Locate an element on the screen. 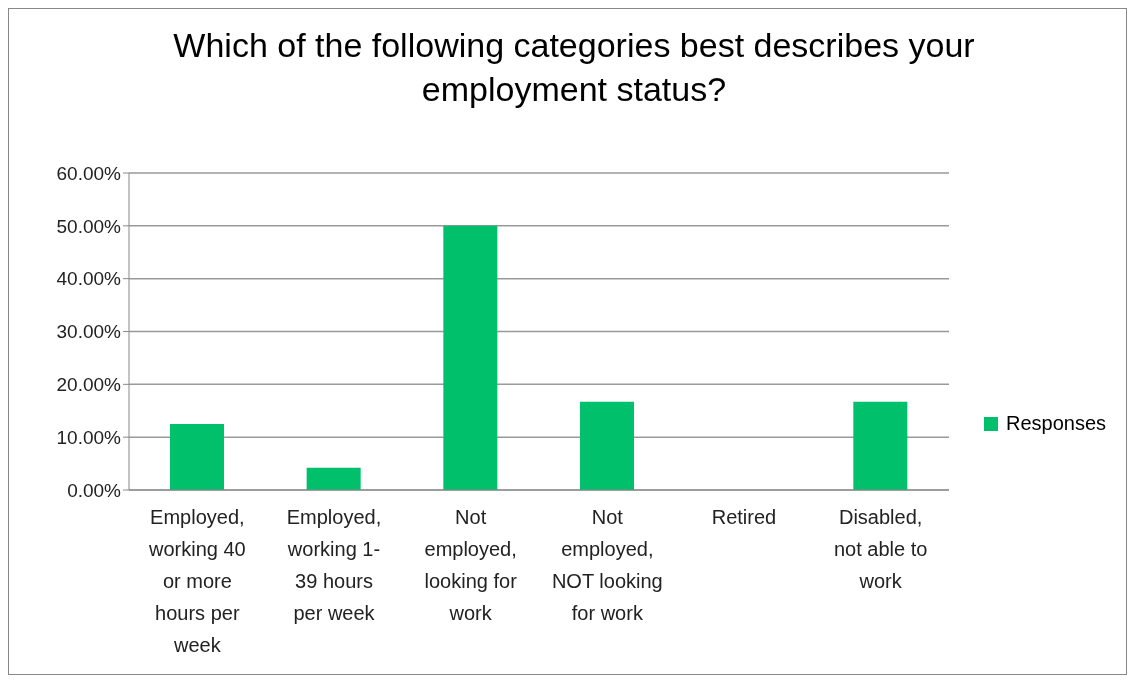 The image size is (1135, 683). x-tick-label: Not employed, looking for work is located at coordinates (471, 565).